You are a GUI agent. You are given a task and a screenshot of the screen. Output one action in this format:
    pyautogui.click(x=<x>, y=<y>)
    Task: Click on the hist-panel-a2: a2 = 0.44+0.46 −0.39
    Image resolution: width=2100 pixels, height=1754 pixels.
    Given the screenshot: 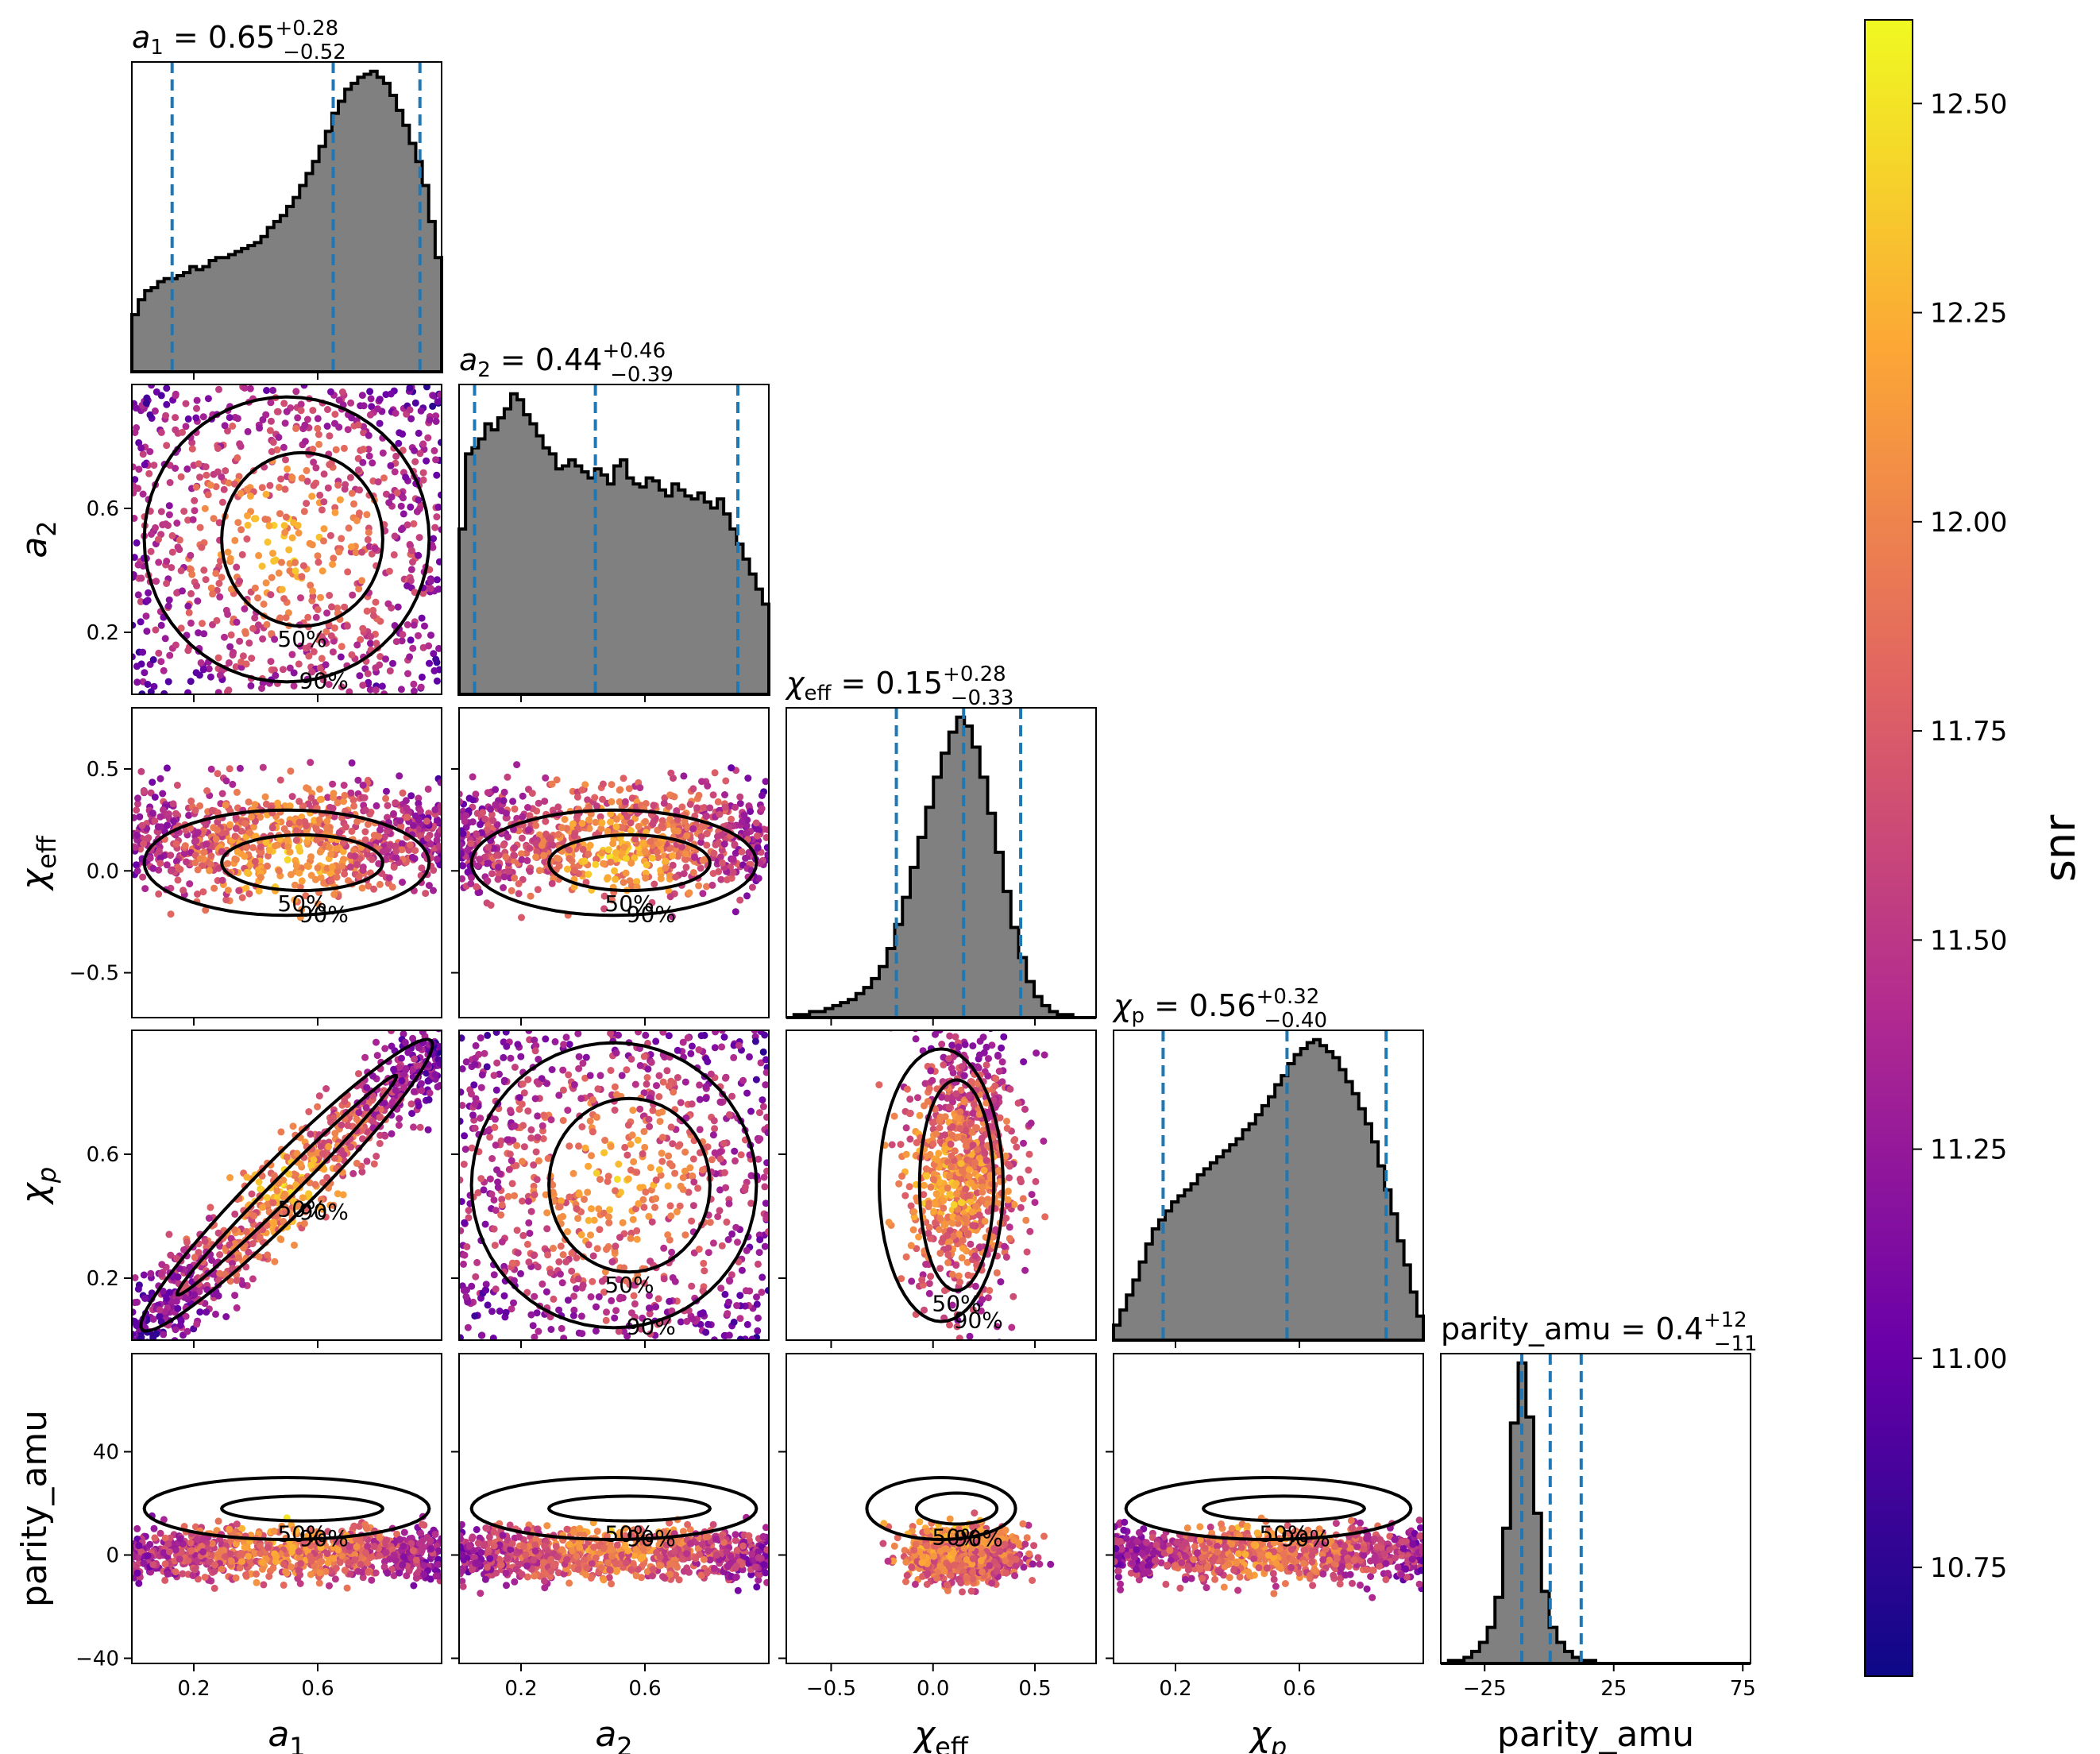 What is the action you would take?
    pyautogui.click(x=613, y=520)
    